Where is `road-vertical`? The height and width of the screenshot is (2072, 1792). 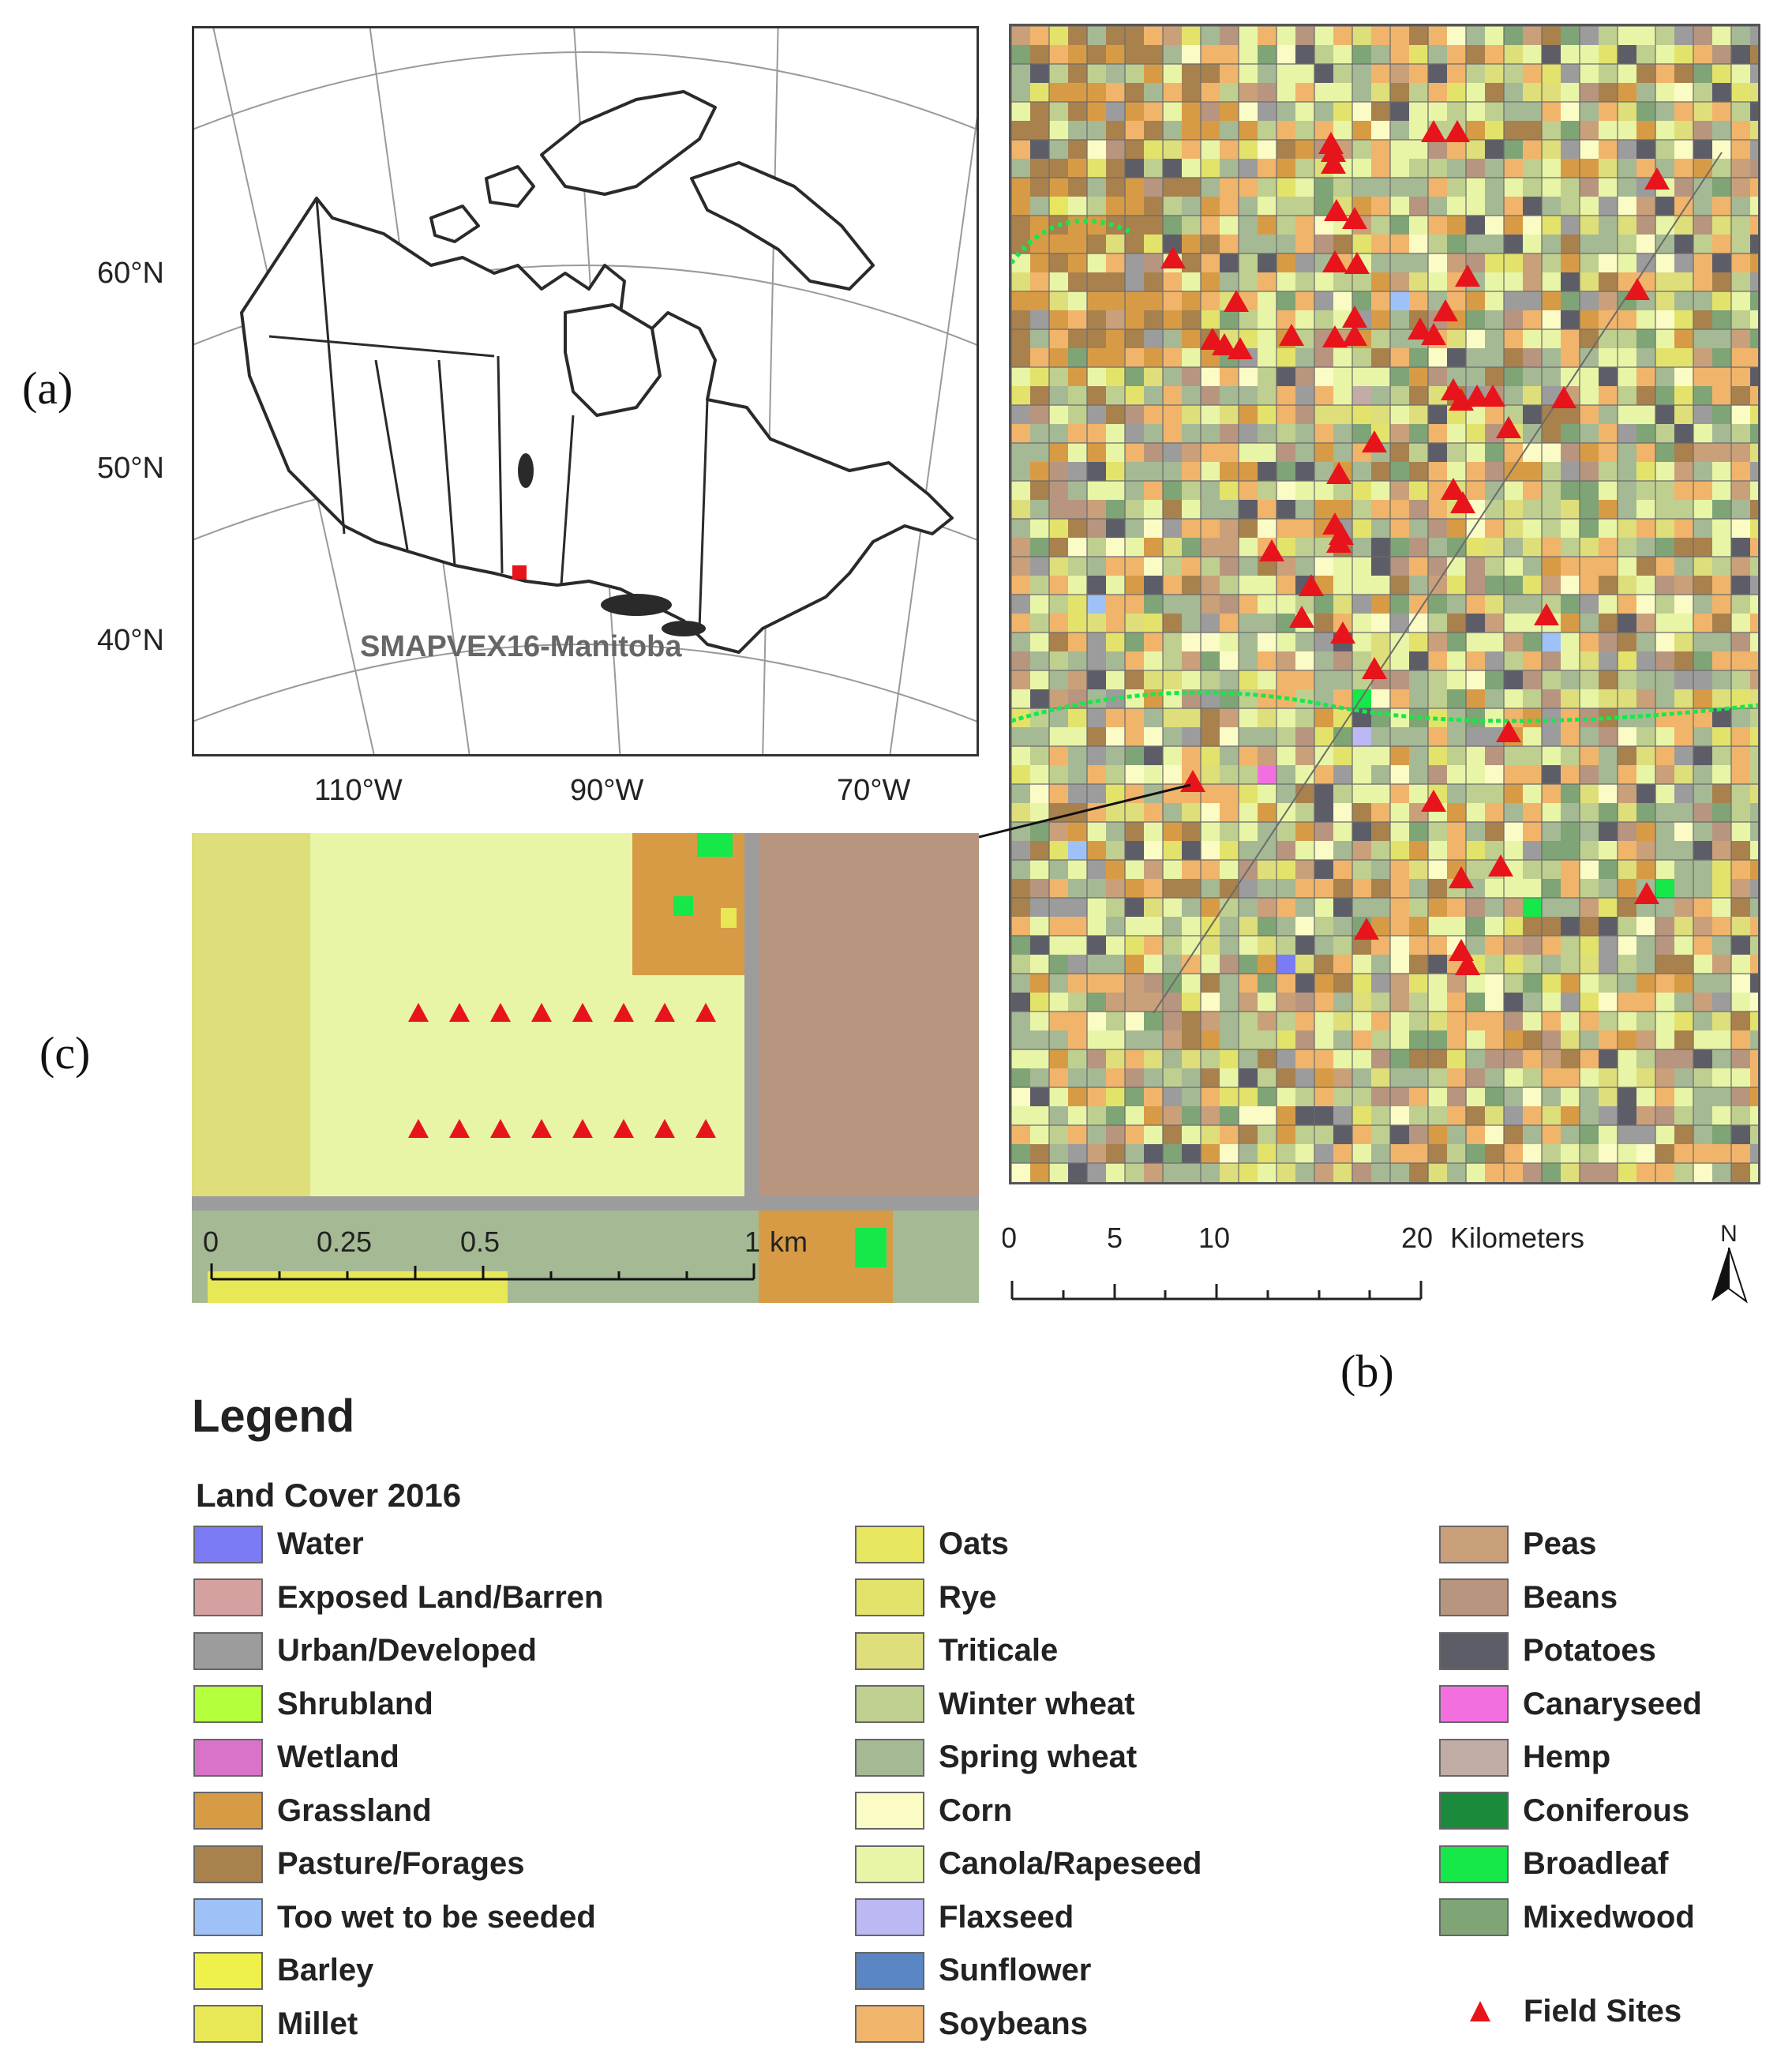
road-vertical is located at coordinates (751, 1054).